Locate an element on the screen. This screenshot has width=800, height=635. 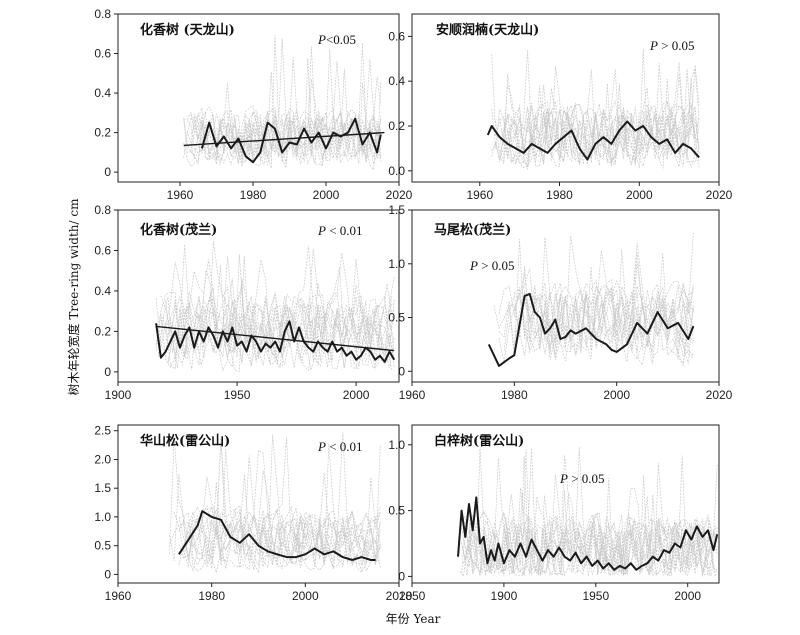
y-tick-label: 2.5 is located at coordinates (102, 431).